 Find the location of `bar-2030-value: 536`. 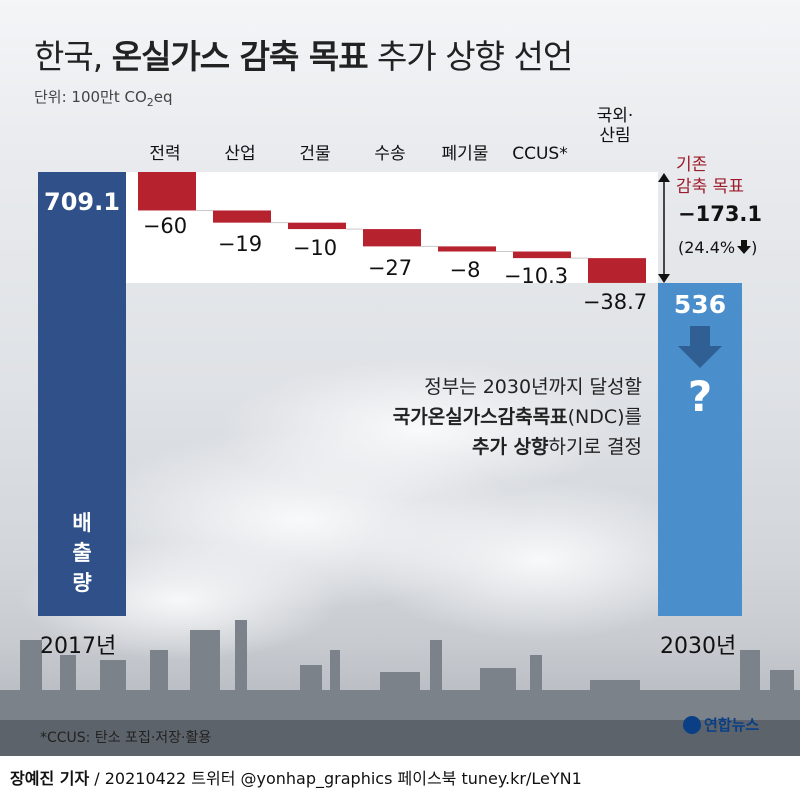

bar-2030-value: 536 is located at coordinates (700, 304).